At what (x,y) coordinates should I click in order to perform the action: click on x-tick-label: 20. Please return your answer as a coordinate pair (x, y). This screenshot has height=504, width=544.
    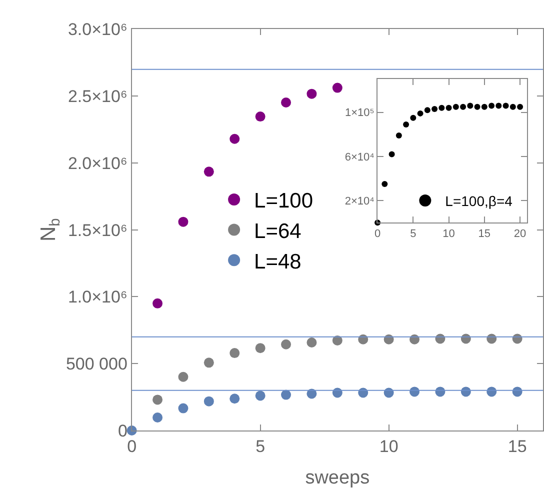
    Looking at the image, I should click on (520, 234).